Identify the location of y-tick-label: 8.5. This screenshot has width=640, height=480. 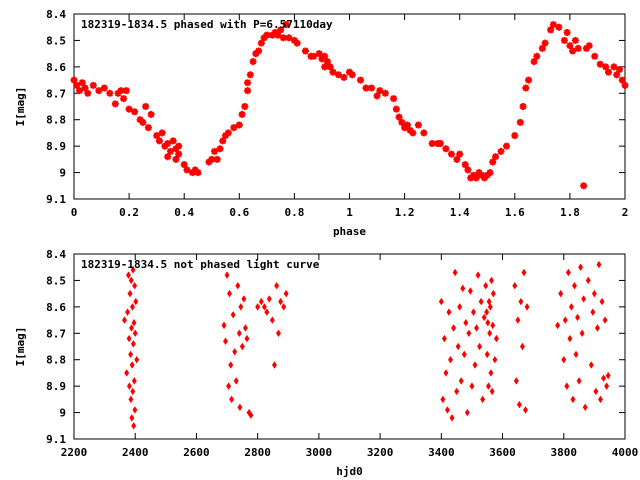
(56, 40).